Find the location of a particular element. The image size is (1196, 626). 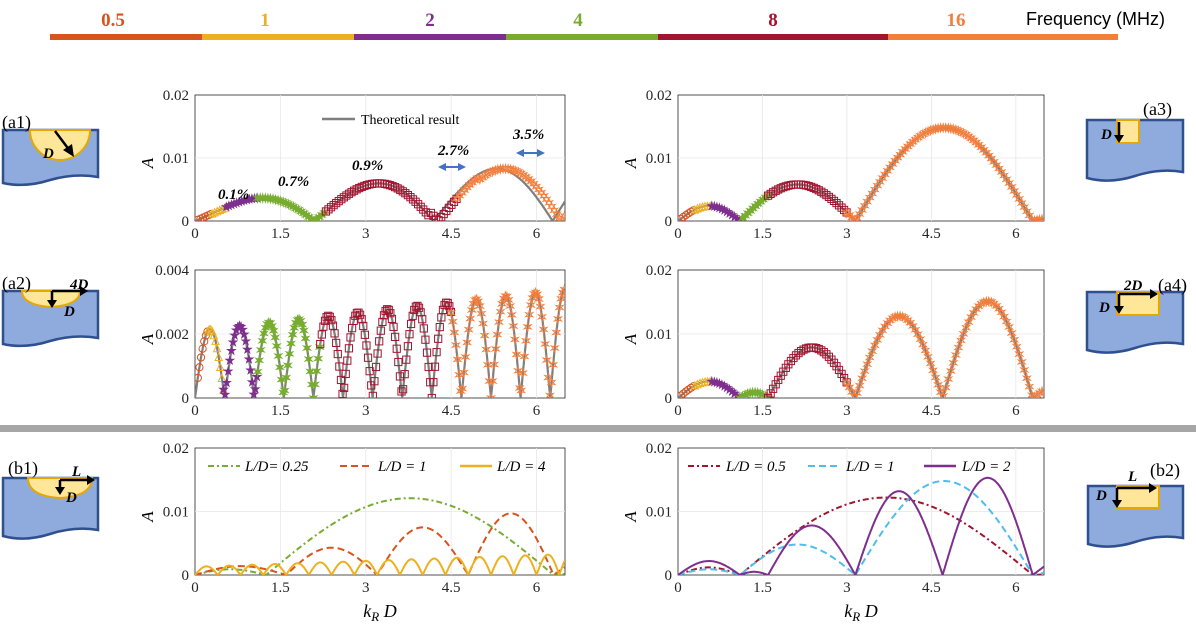

chart-b1: 0 1.5 3 4.5 6 0 0.01 0.02 AkR D is located at coordinates (352, 532).